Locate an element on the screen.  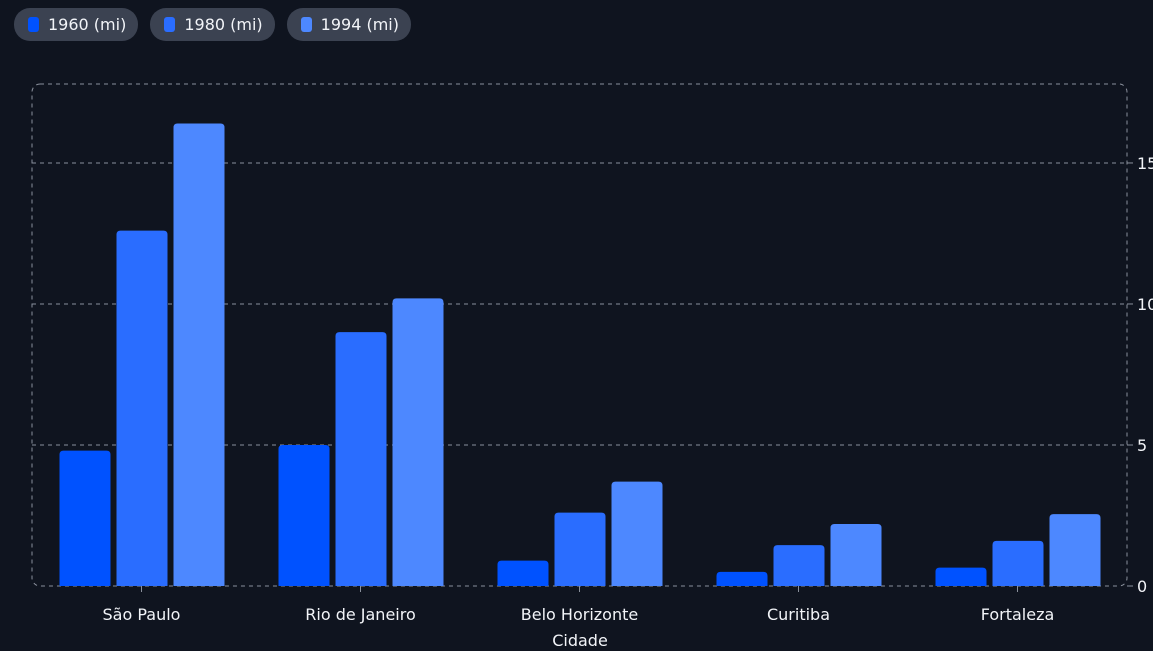
x-tick-label: Rio de Janeiro is located at coordinates (360, 614).